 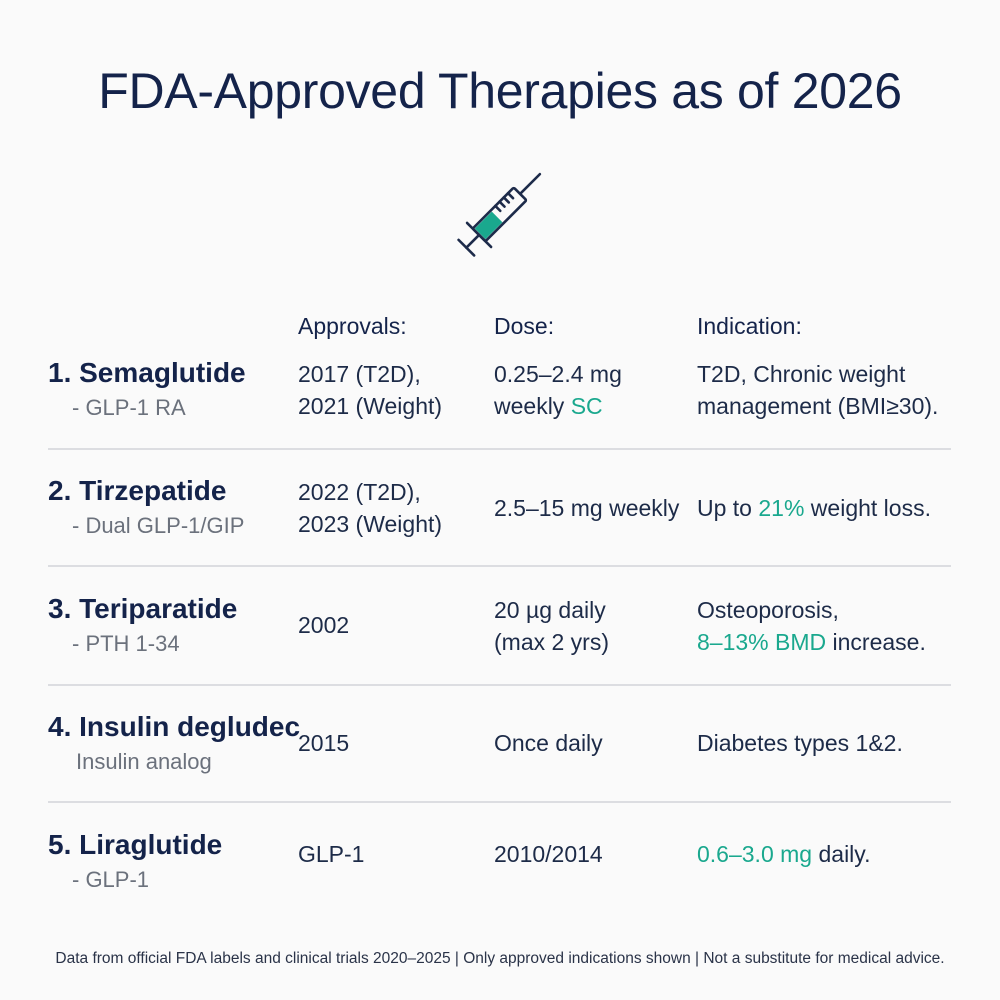 I want to click on indication-line: 8–13% BMD increase., so click(x=811, y=642).